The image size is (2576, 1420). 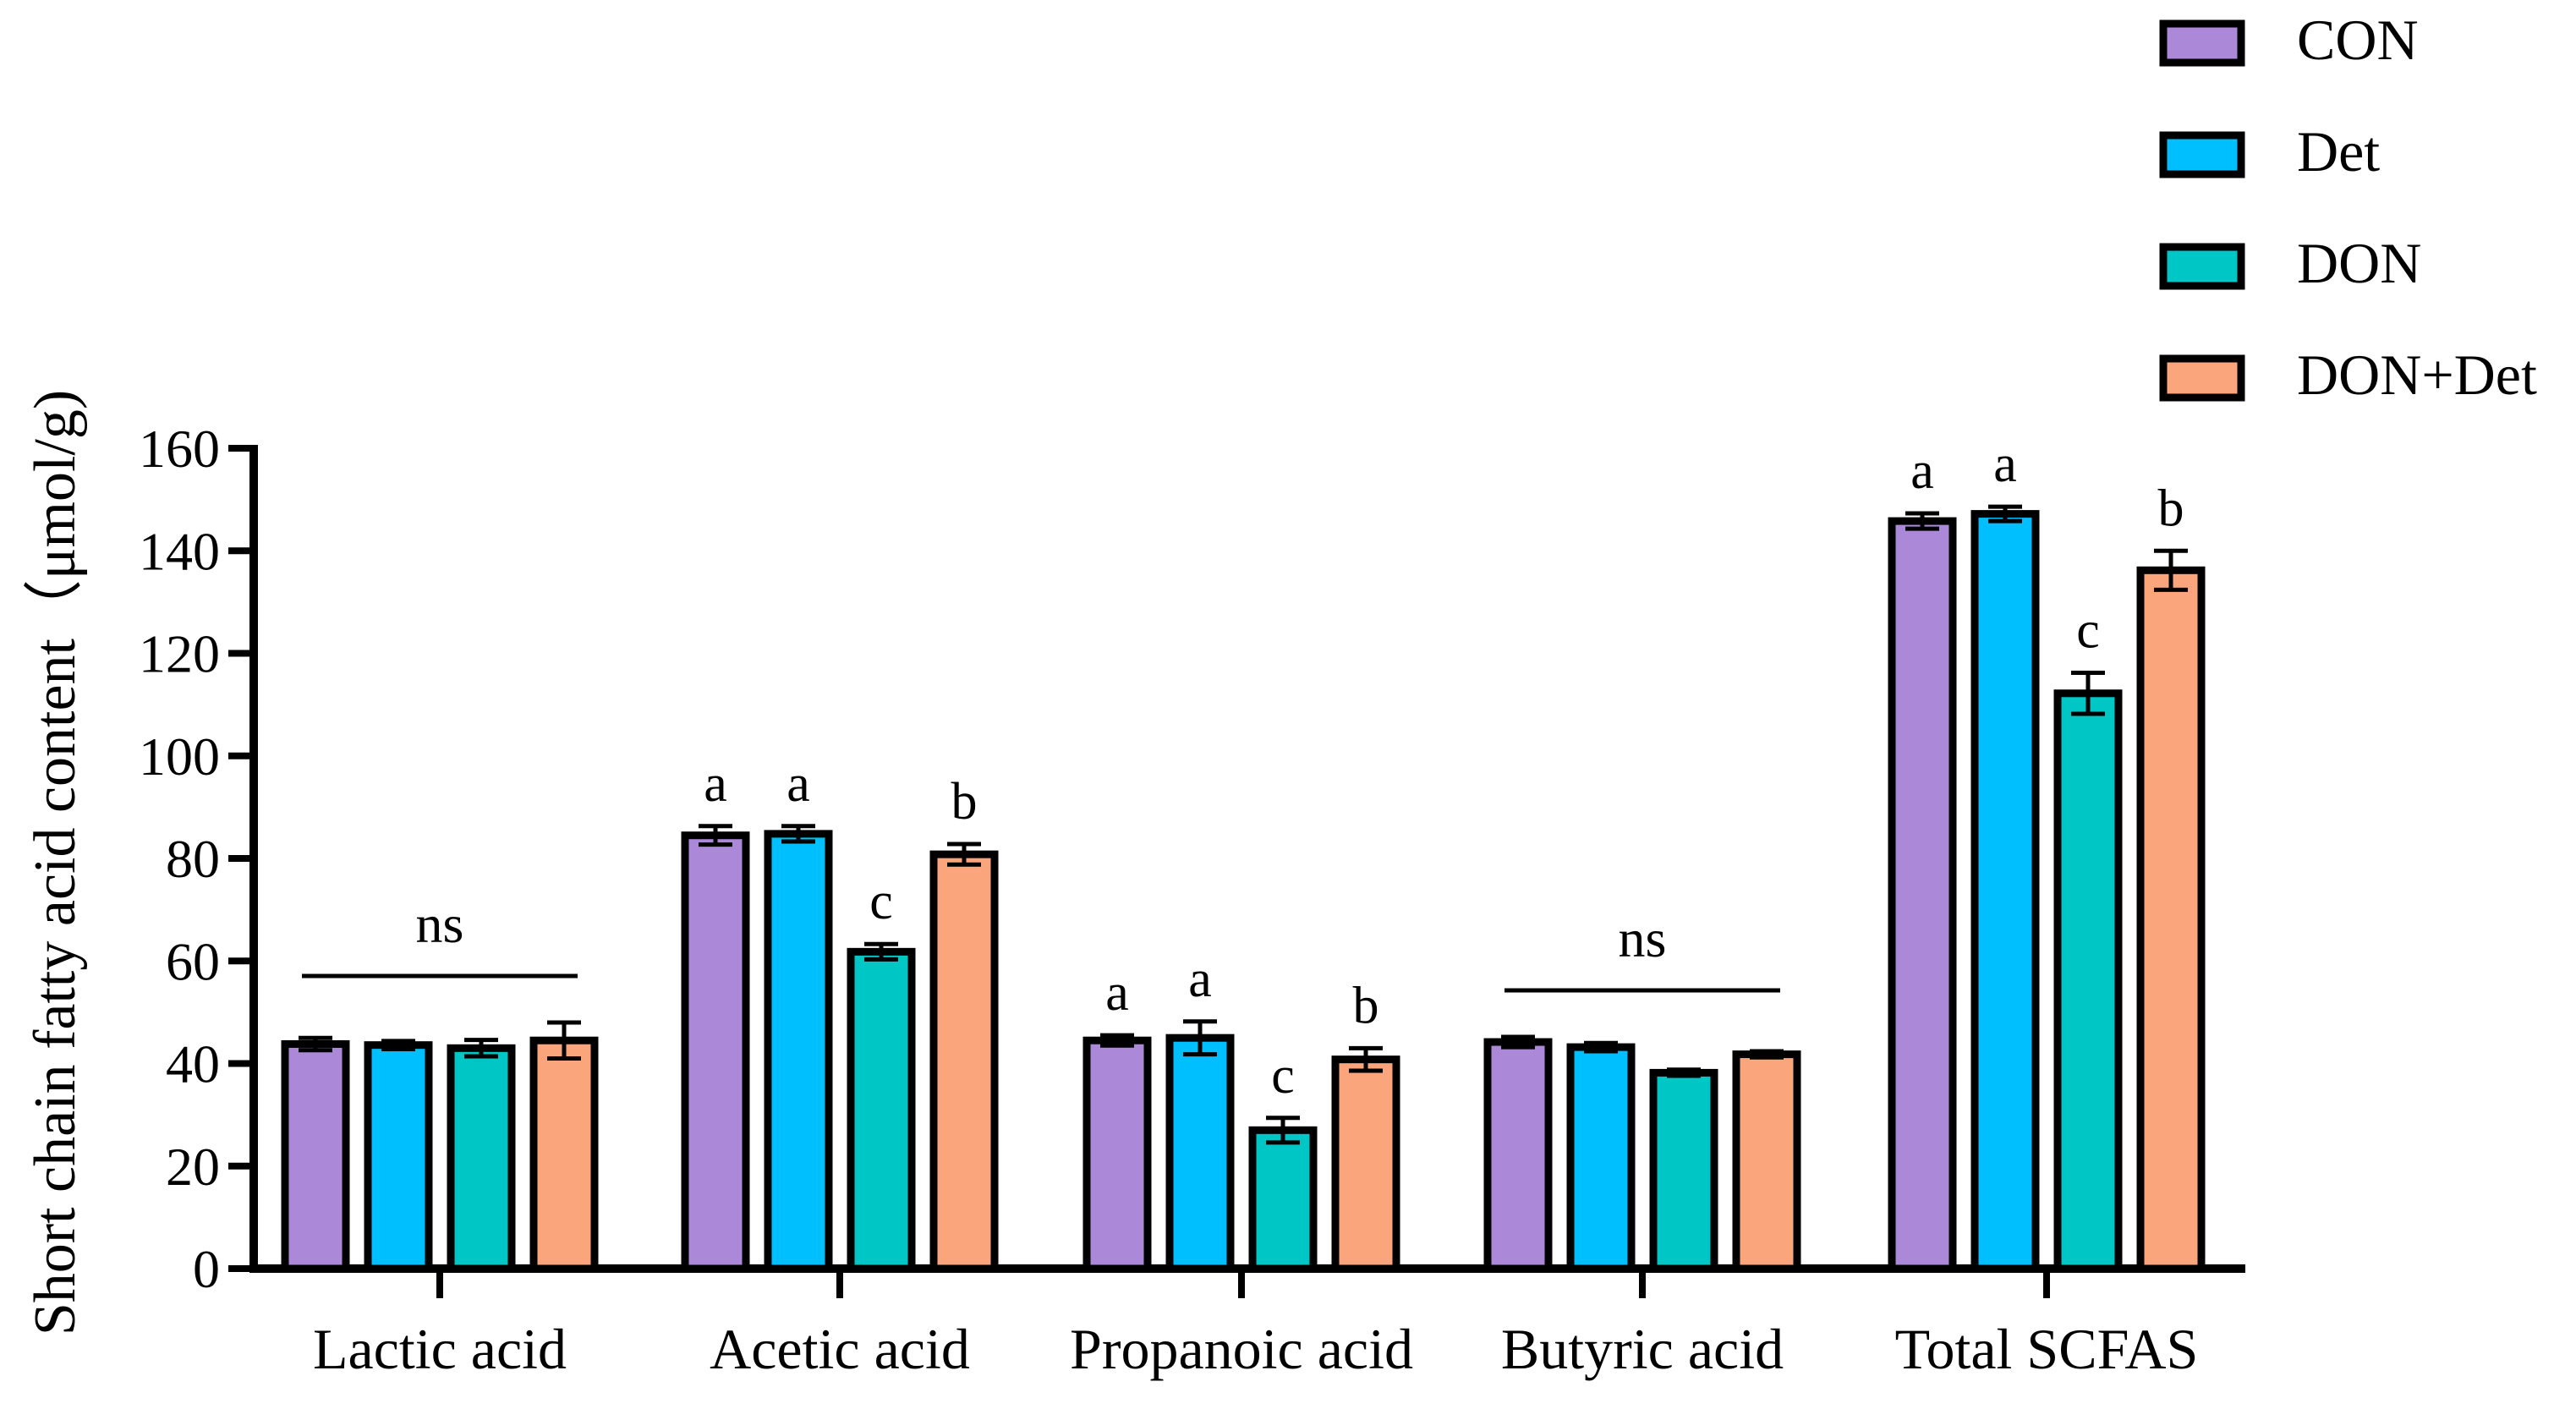 What do you see at coordinates (193, 1167) in the screenshot?
I see `y-tick-label: 20` at bounding box center [193, 1167].